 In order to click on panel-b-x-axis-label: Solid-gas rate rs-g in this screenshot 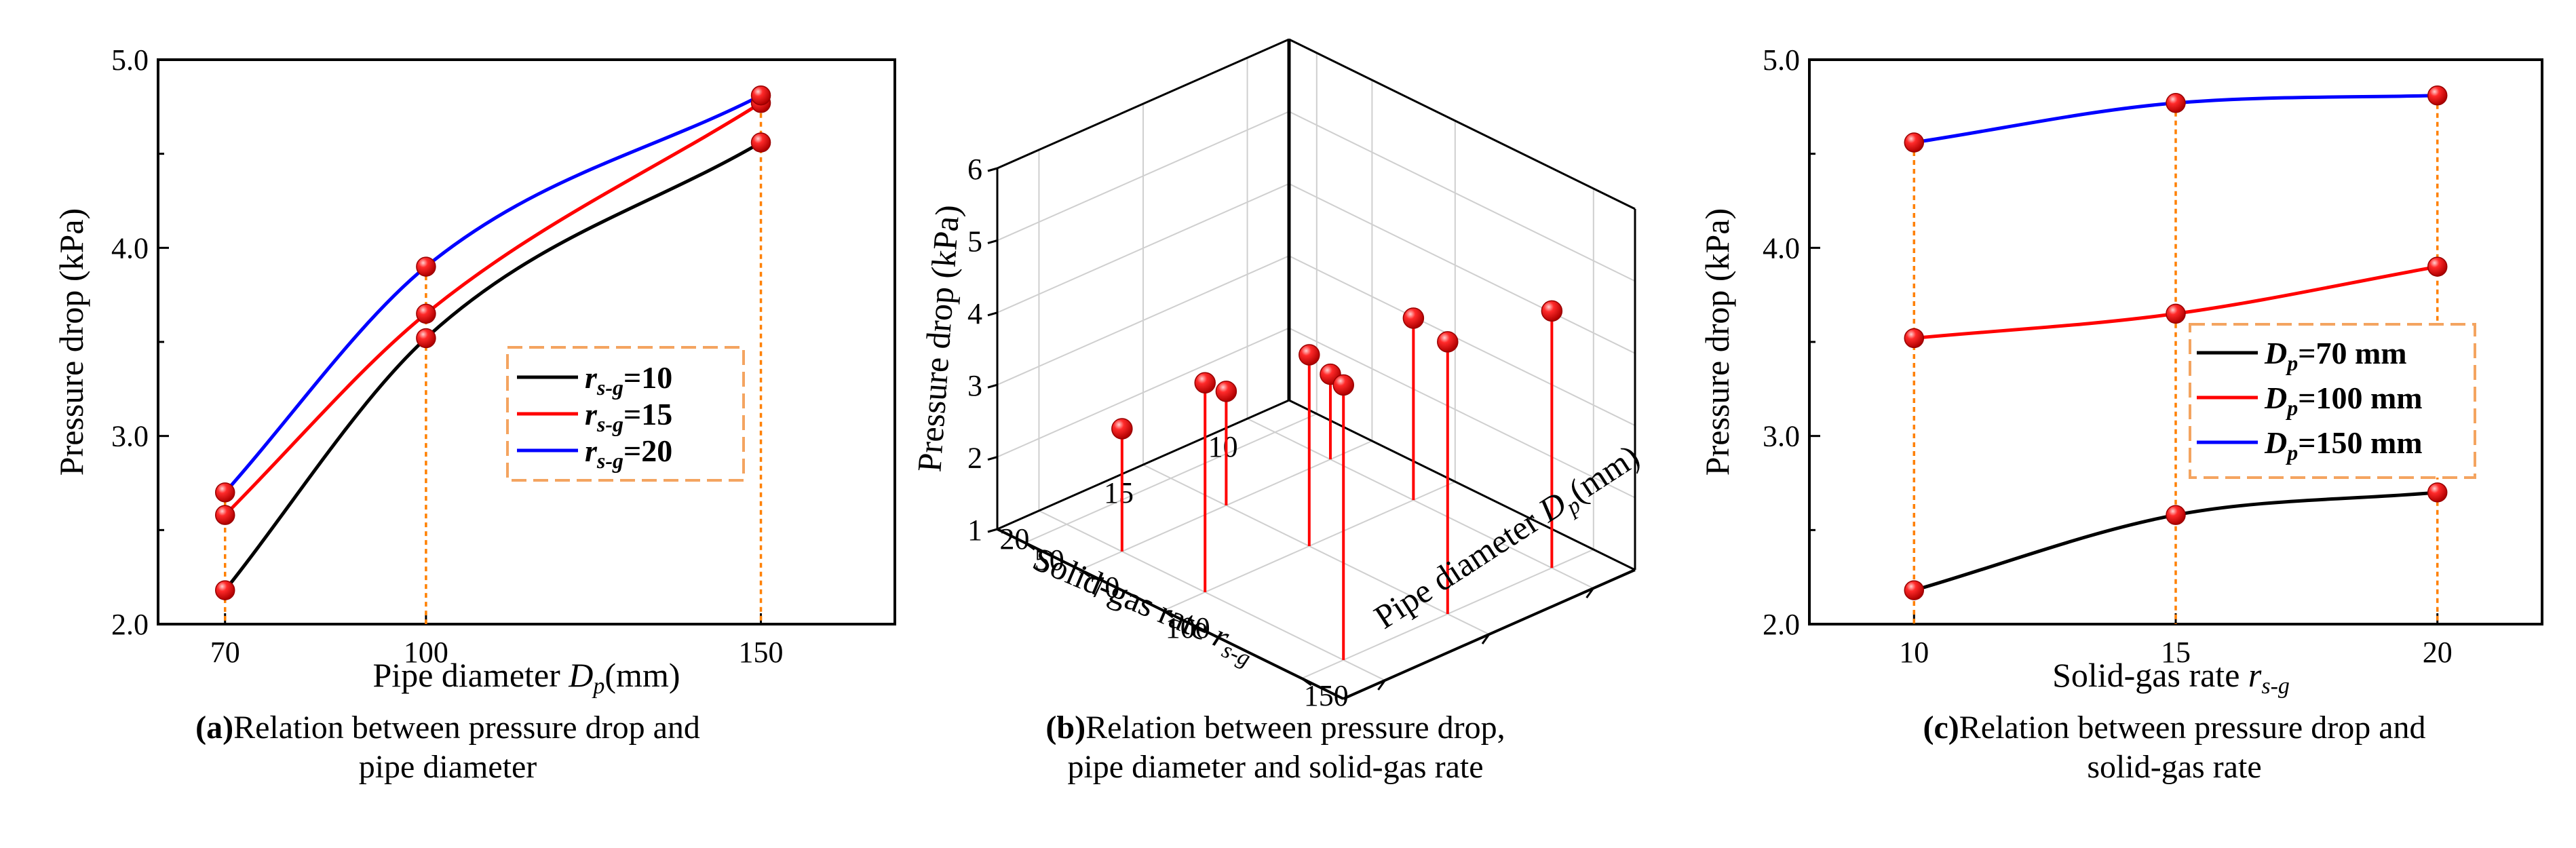, I will do `click(1143, 605)`.